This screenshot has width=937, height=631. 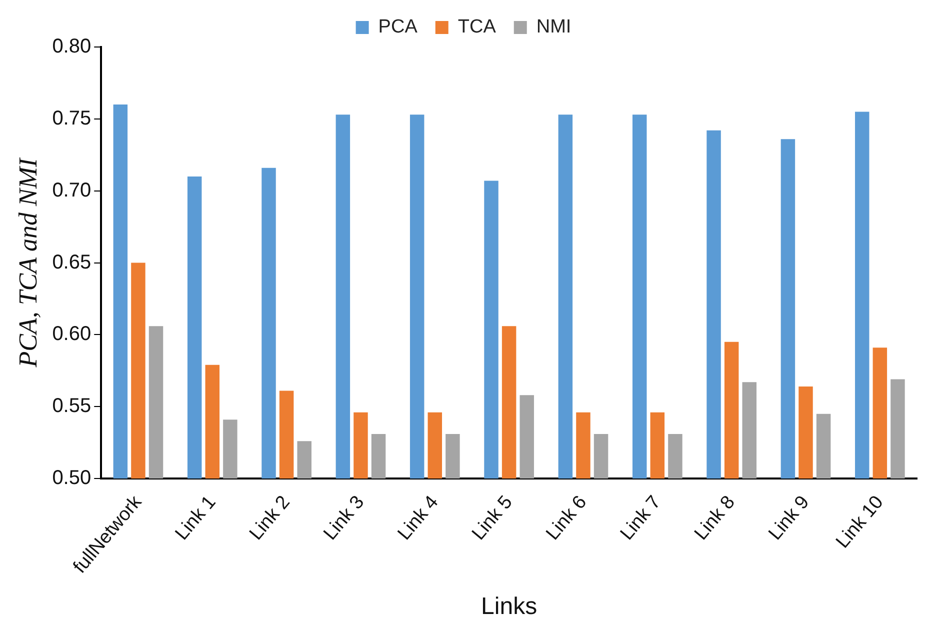 I want to click on y-tick-label: 0.60, so click(x=72, y=334).